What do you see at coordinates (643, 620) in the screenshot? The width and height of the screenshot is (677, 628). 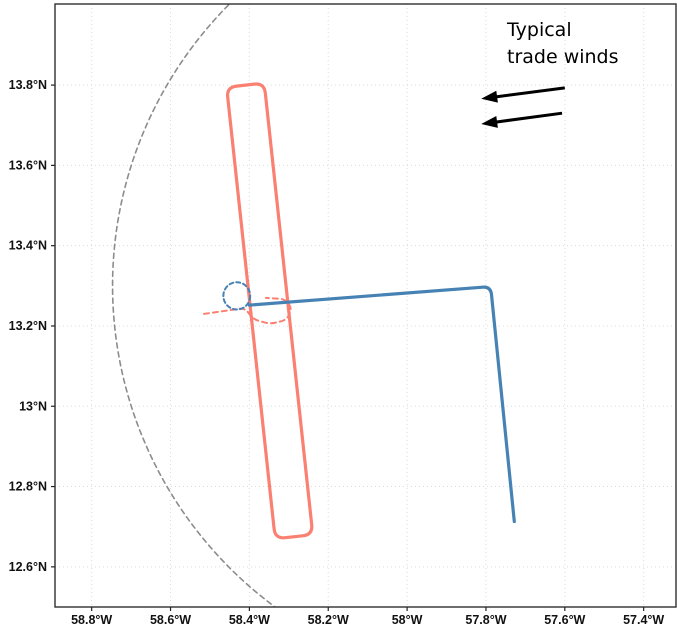 I see `x-tick-label: 57.4°W` at bounding box center [643, 620].